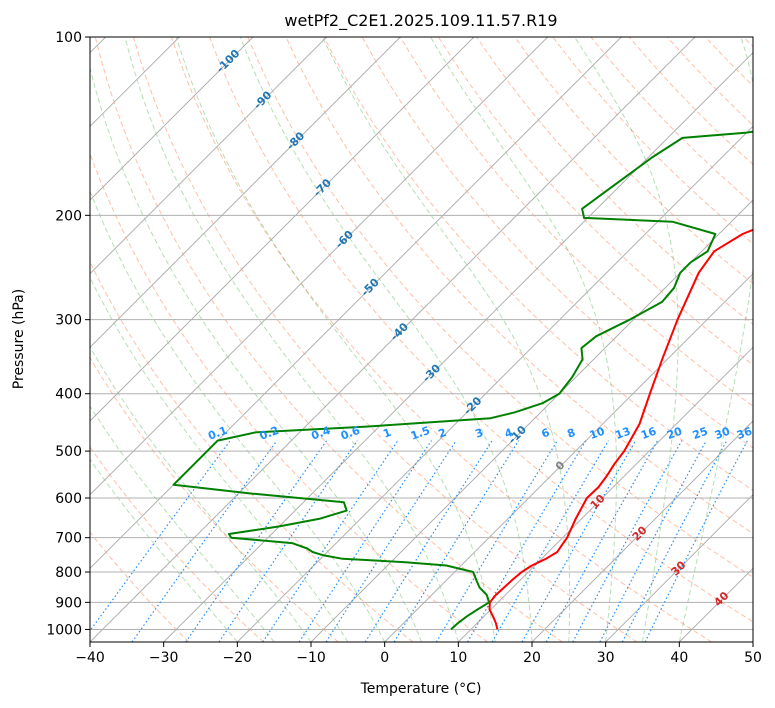 The image size is (775, 708). What do you see at coordinates (164, 658) in the screenshot?
I see `x-tick-label: −30` at bounding box center [164, 658].